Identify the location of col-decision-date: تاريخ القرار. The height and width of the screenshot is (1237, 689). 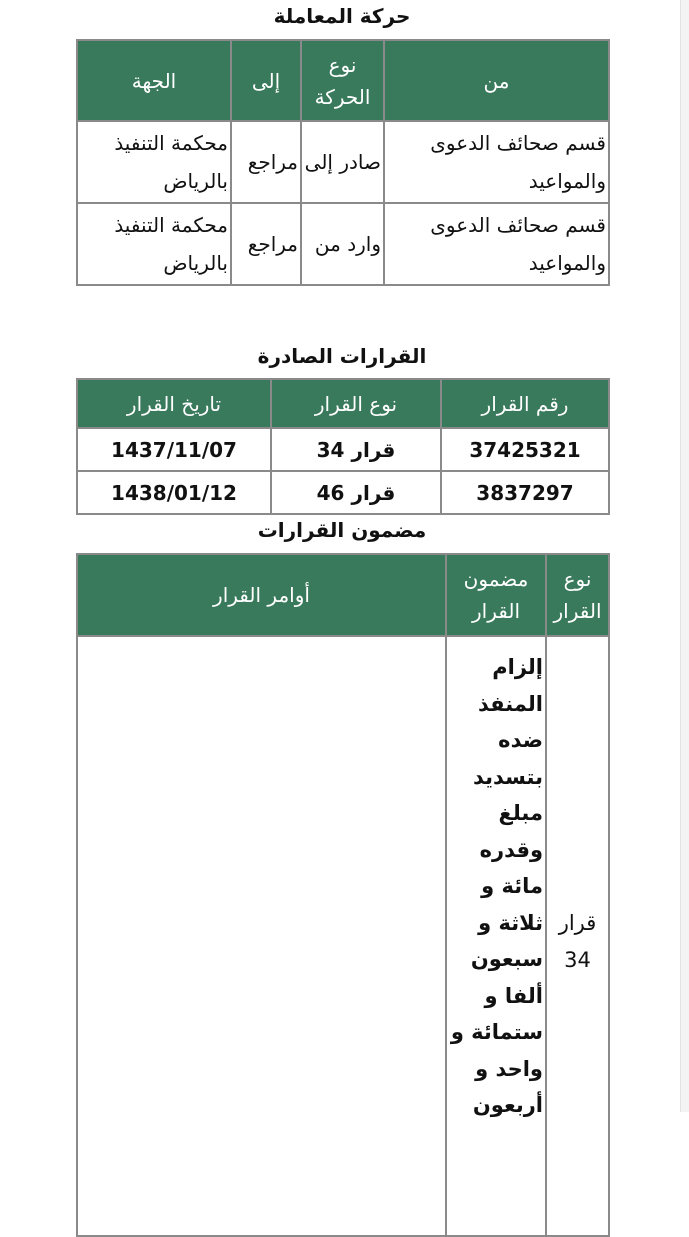
(174, 403).